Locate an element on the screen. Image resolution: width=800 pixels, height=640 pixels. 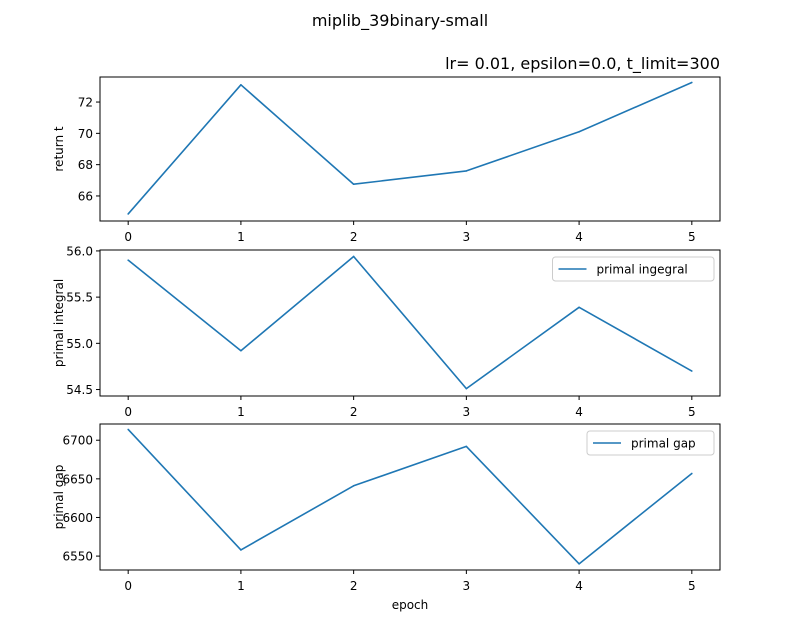
y-tick-label: 66 is located at coordinates (85, 196).